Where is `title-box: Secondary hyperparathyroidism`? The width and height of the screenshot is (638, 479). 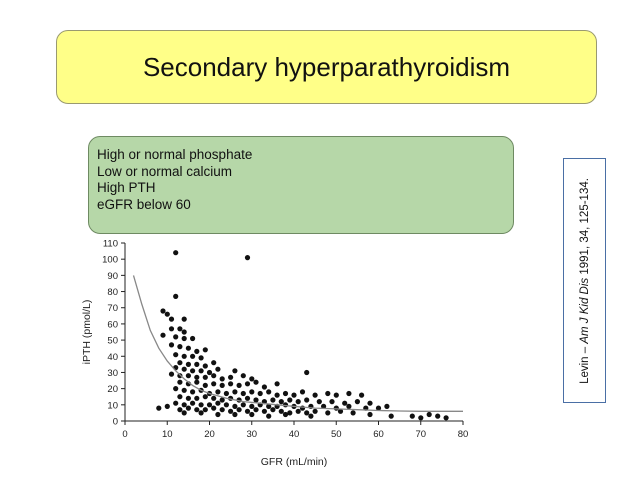
title-box: Secondary hyperparathyroidism is located at coordinates (326, 67).